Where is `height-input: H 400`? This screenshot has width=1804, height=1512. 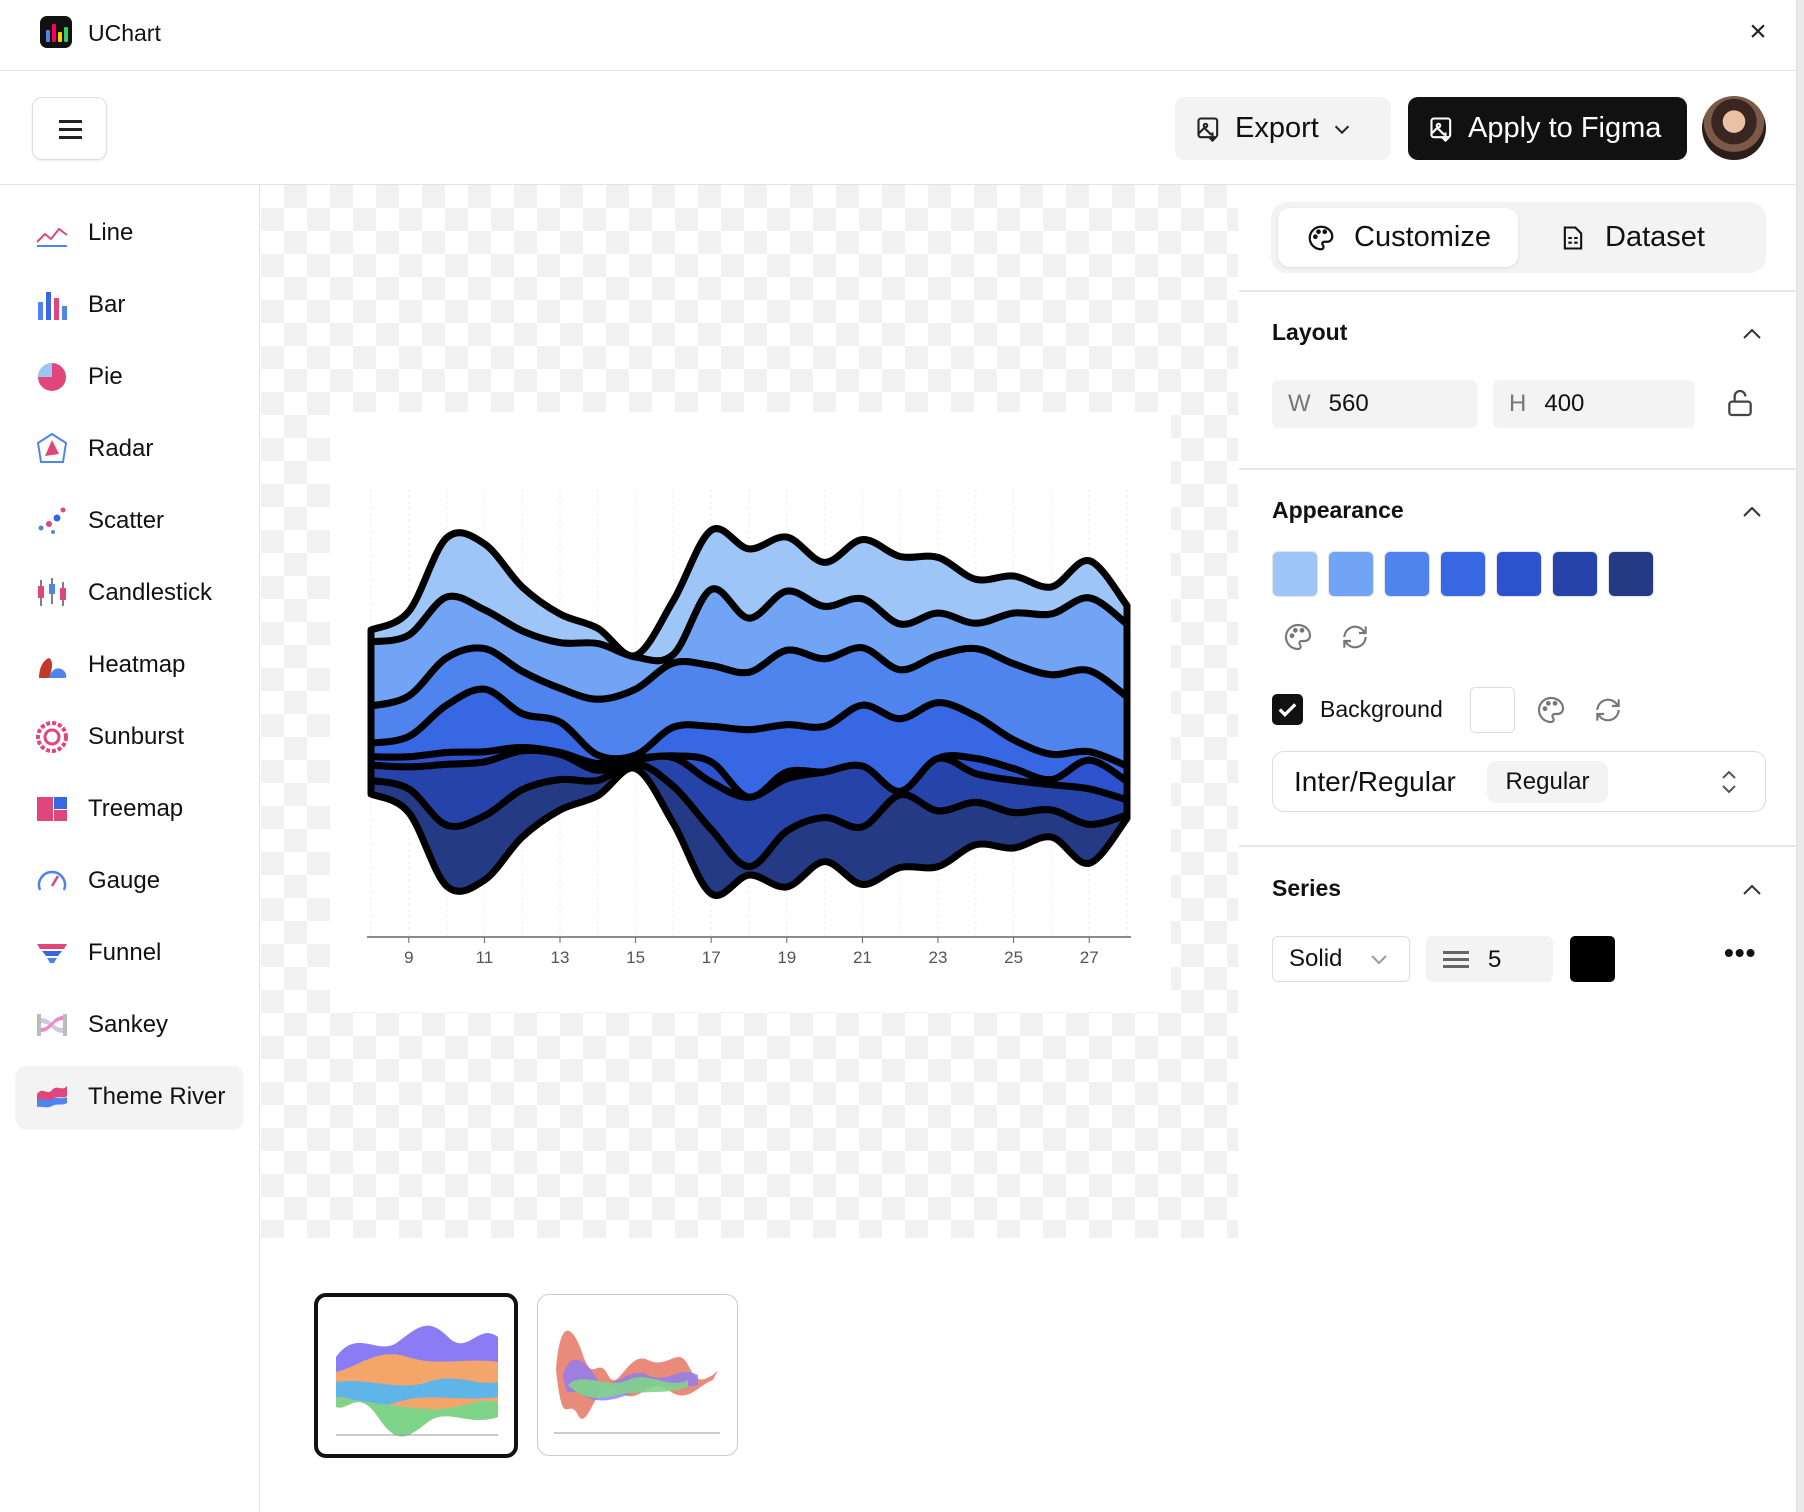
height-input: H 400 is located at coordinates (1594, 404).